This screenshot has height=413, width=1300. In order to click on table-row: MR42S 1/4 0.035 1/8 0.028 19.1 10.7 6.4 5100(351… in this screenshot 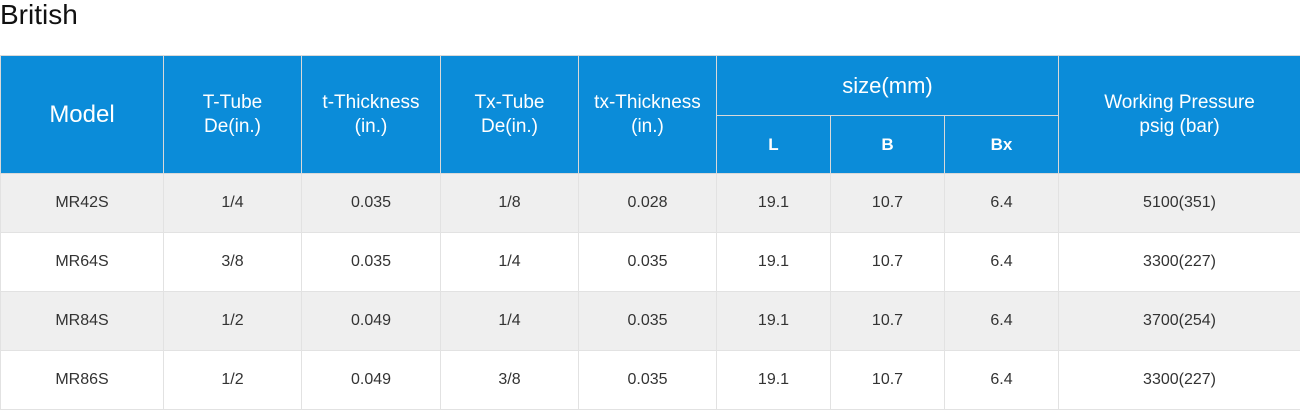, I will do `click(650, 203)`.